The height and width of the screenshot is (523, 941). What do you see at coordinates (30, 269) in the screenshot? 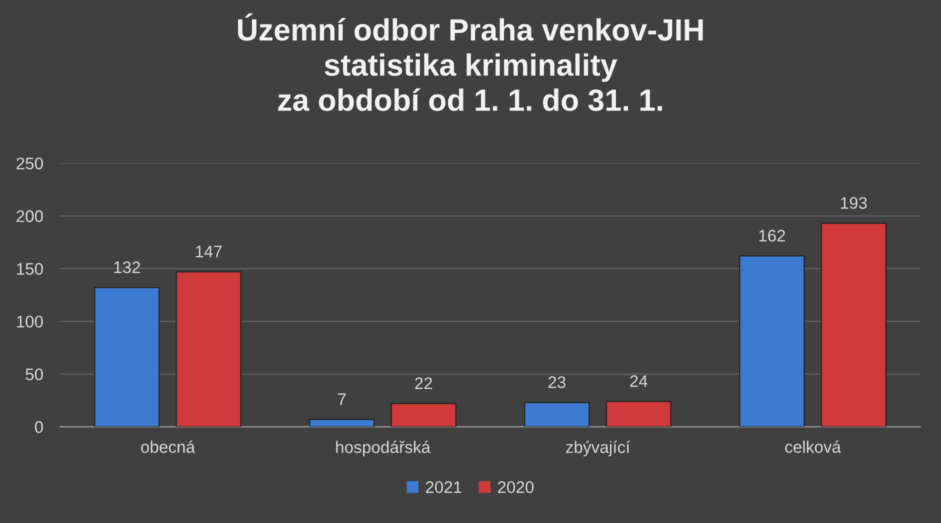
I see `y-tick-label: 150` at bounding box center [30, 269].